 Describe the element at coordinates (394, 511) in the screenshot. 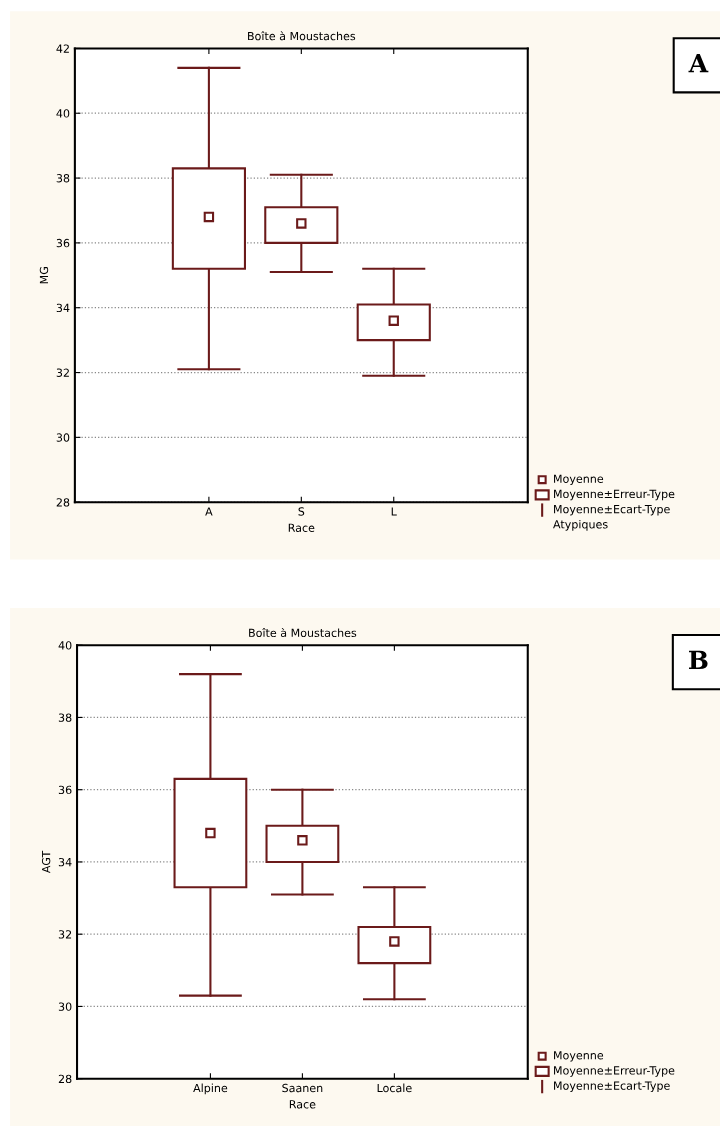

I see `x-tick-label: L` at that location.